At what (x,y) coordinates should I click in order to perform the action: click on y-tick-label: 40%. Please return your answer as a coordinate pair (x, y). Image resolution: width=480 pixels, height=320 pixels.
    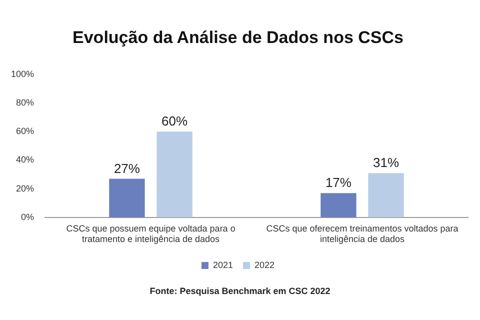
    Looking at the image, I should click on (25, 159).